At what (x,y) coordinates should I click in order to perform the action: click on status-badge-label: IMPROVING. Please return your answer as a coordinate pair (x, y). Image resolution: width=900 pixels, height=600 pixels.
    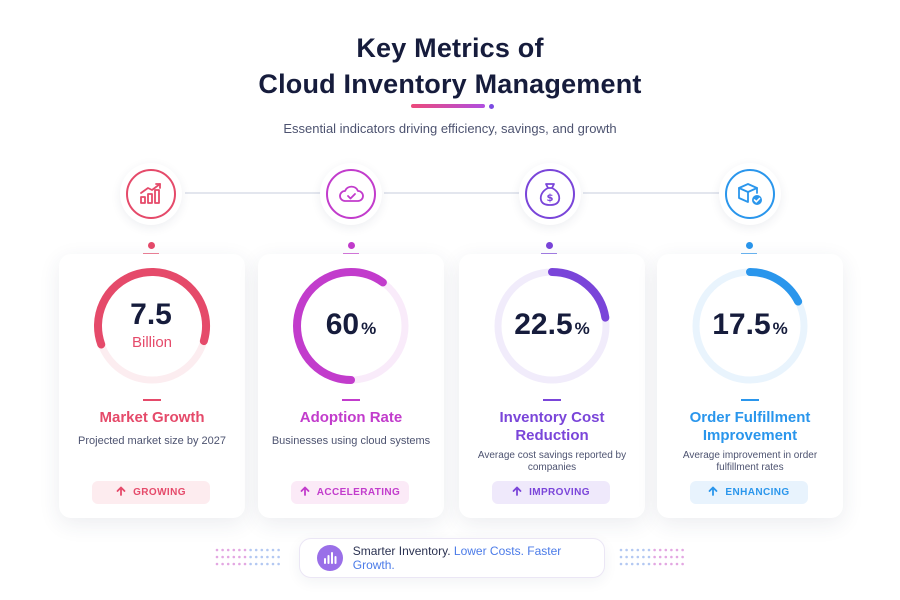
    Looking at the image, I should click on (559, 492).